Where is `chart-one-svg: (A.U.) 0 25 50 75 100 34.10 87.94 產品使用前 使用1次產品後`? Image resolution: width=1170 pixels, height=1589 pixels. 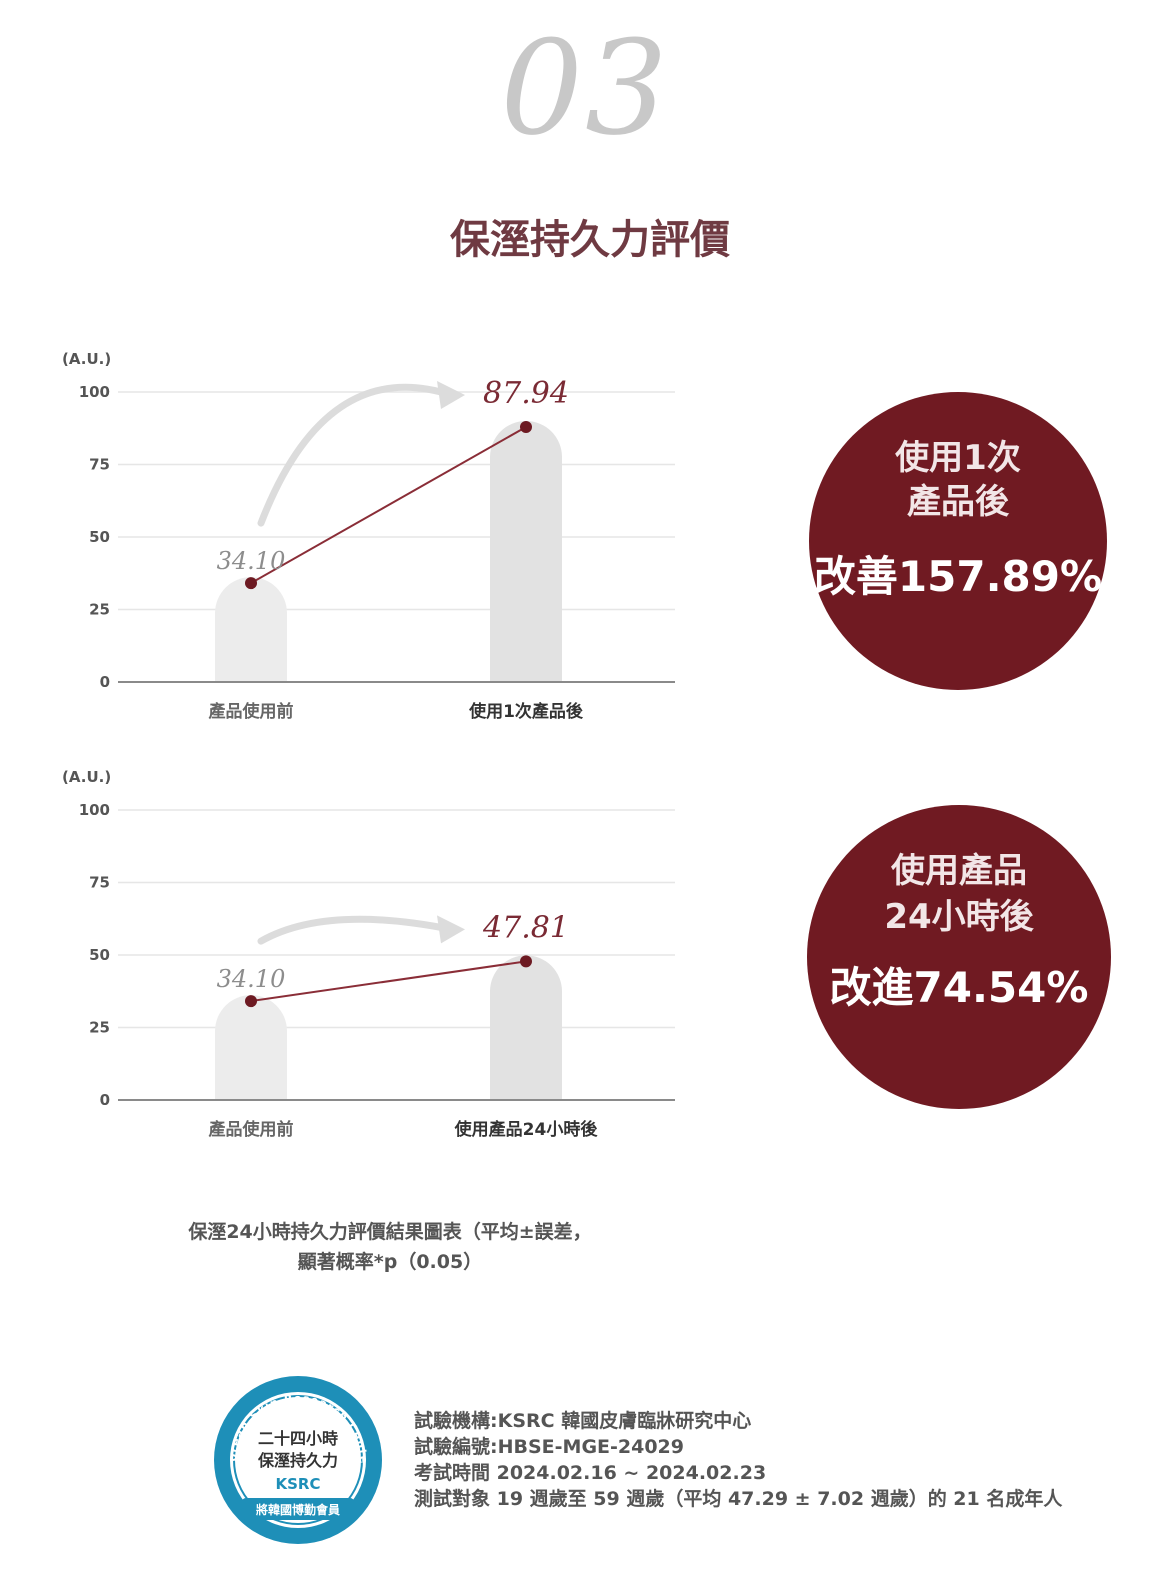 chart-one-svg: (A.U.) 0 25 50 75 100 34.10 87.94 產品使用前 使用1次產品後 is located at coordinates (368, 536).